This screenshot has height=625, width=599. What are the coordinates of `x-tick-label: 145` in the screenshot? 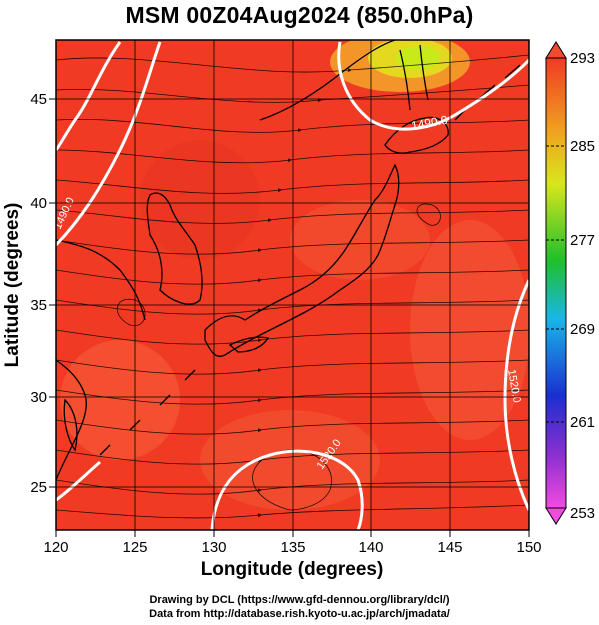 It's located at (449, 547).